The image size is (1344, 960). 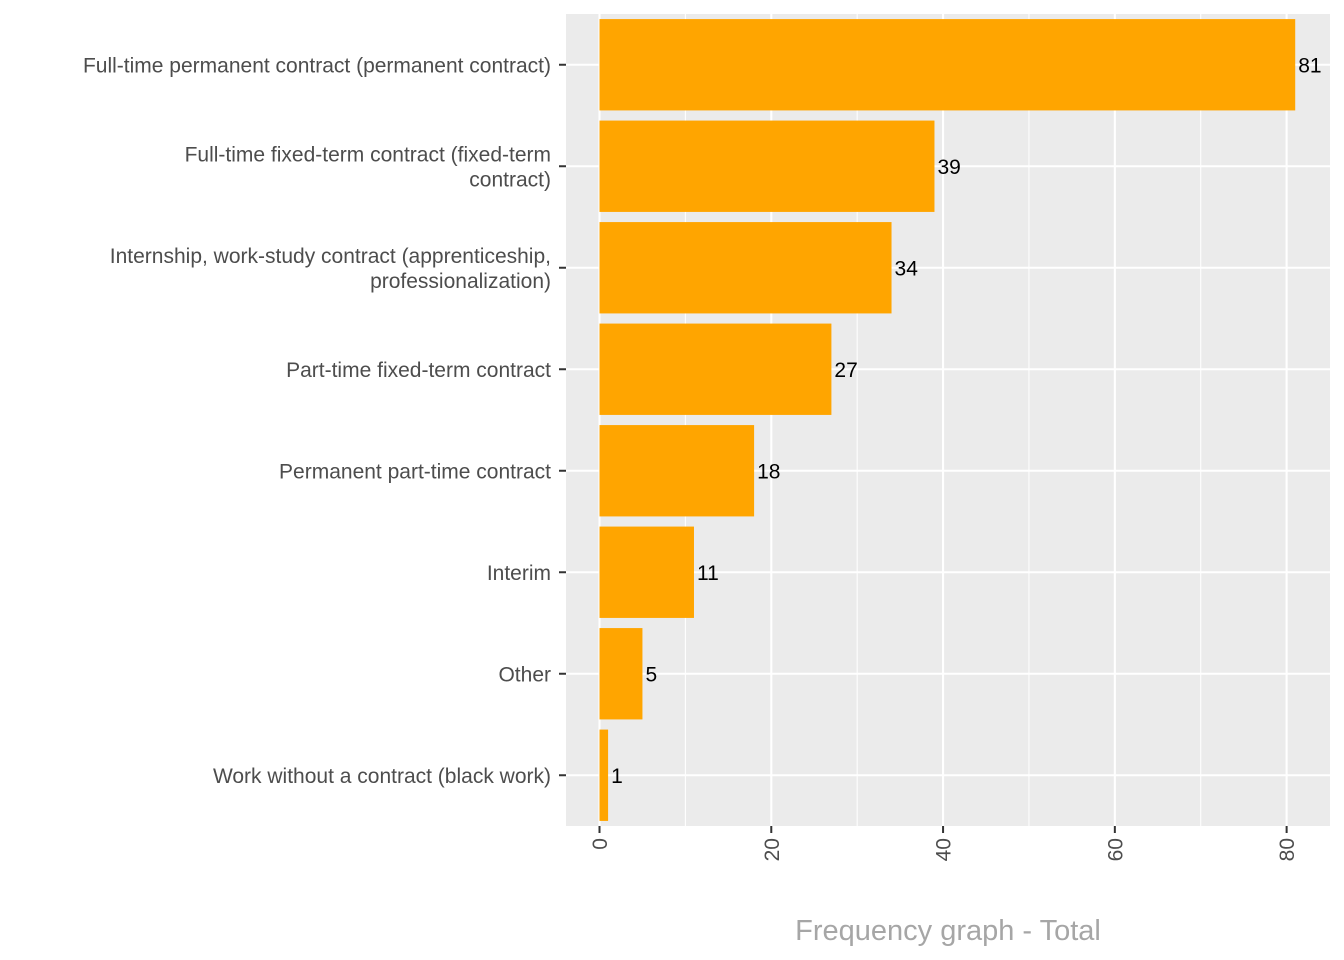 What do you see at coordinates (907, 268) in the screenshot?
I see `data-label: 34` at bounding box center [907, 268].